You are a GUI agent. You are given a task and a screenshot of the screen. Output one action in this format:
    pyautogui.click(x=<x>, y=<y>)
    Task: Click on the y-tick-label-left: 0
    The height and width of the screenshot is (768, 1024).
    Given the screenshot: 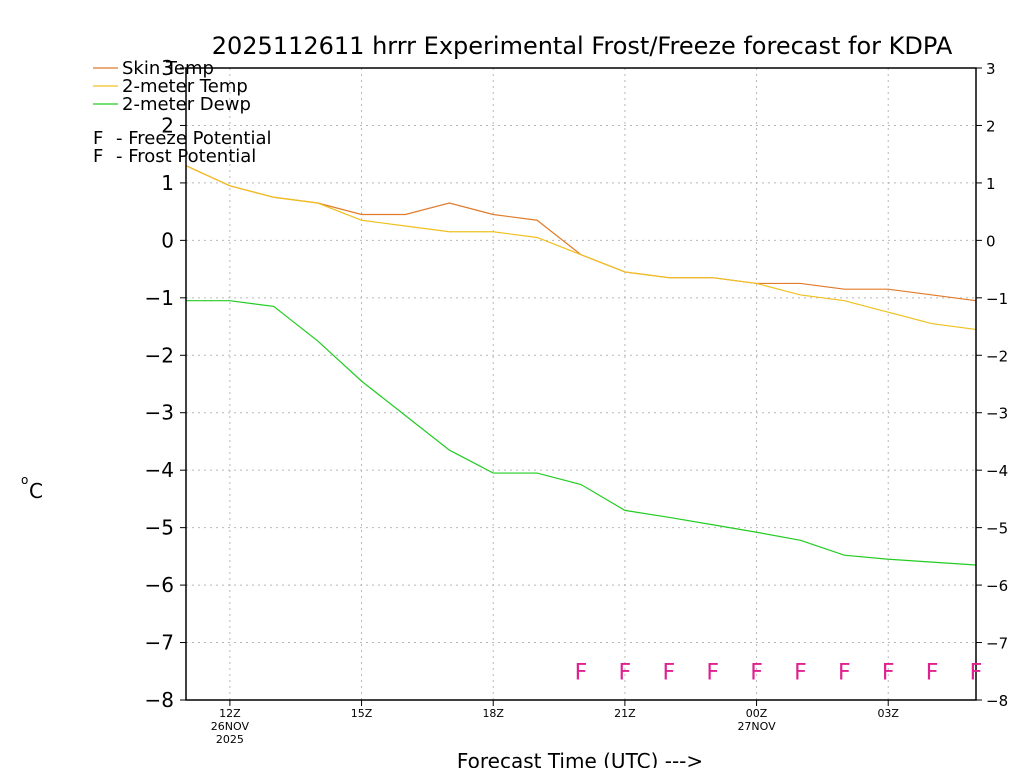 What is the action you would take?
    pyautogui.click(x=167, y=240)
    